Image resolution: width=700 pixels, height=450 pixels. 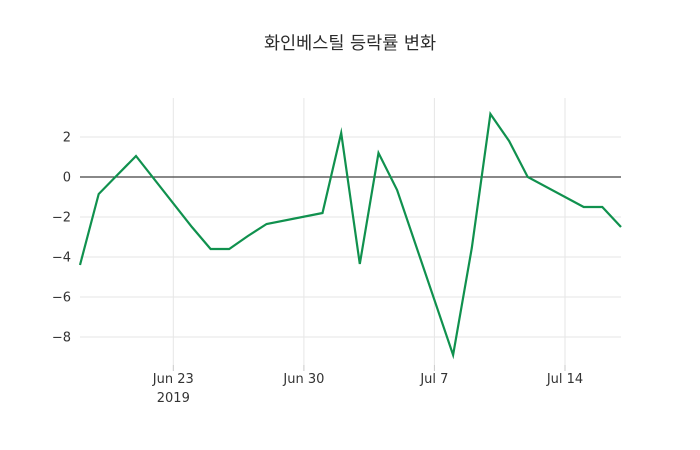 I want to click on chart-title: 화인베스틸 등락률 변화, so click(x=350, y=44).